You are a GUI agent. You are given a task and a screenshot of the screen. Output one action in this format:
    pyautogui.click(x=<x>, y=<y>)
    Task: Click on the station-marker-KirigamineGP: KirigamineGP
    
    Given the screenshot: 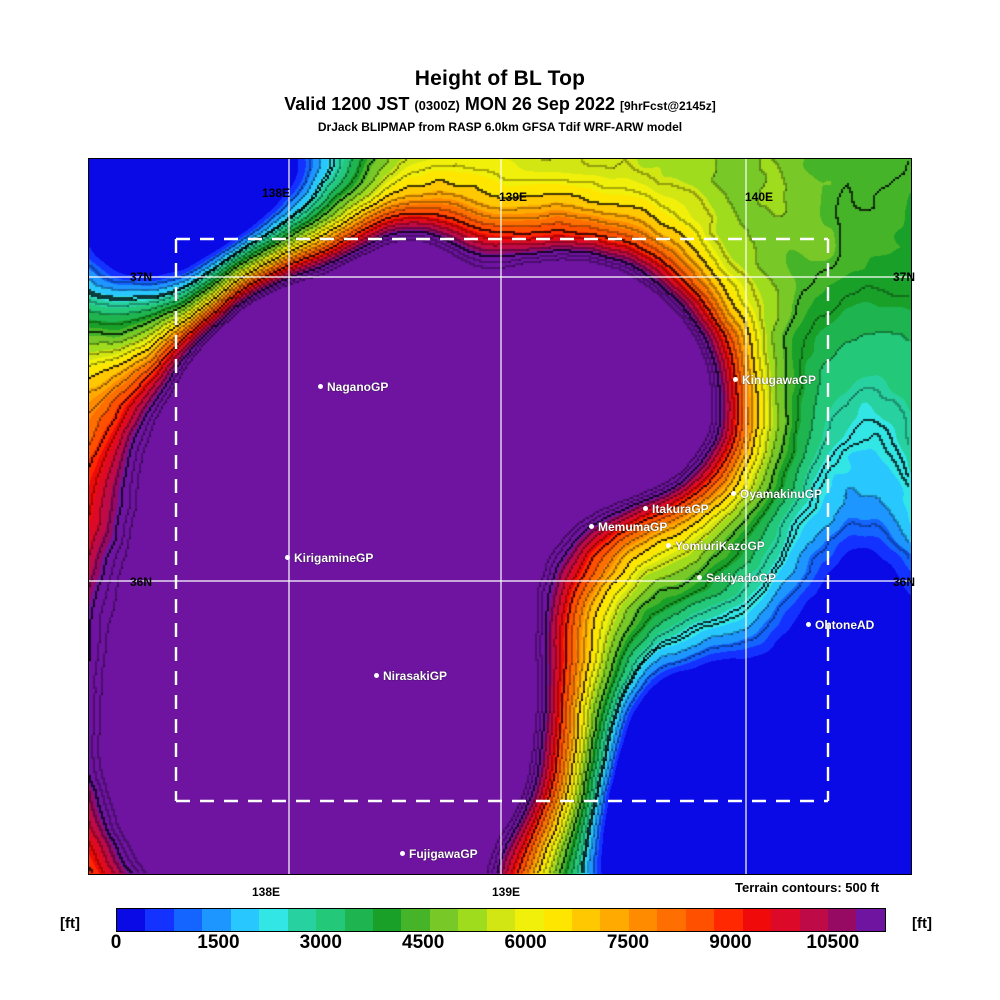 What is the action you would take?
    pyautogui.click(x=329, y=558)
    